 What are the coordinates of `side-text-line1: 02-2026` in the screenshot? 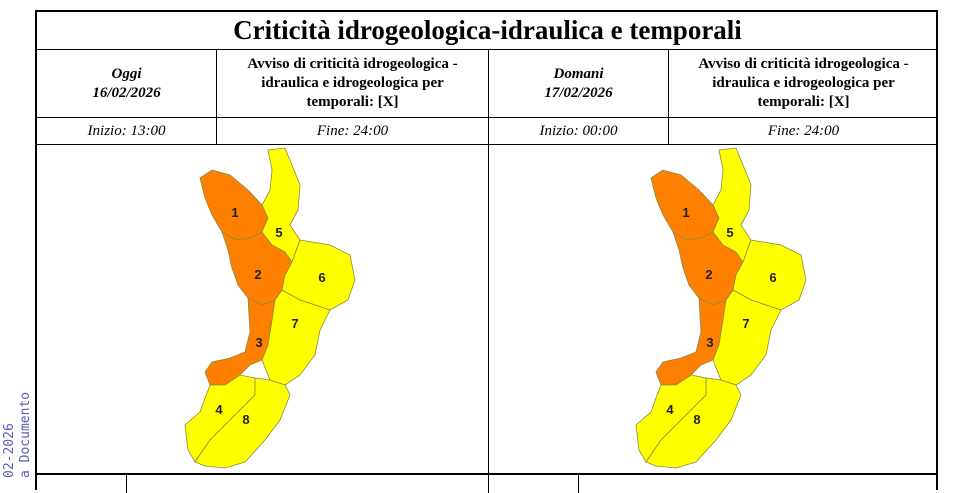 It's located at (9, 450).